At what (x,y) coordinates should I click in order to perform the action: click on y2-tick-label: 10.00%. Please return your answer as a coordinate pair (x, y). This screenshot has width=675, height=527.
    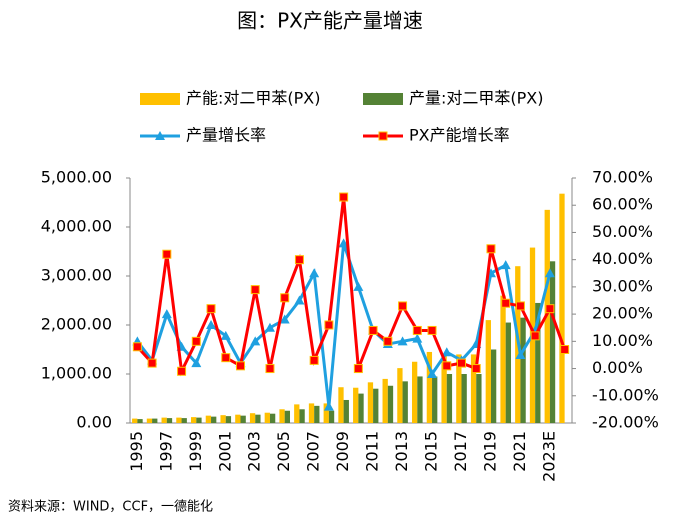
    Looking at the image, I should click on (622, 340).